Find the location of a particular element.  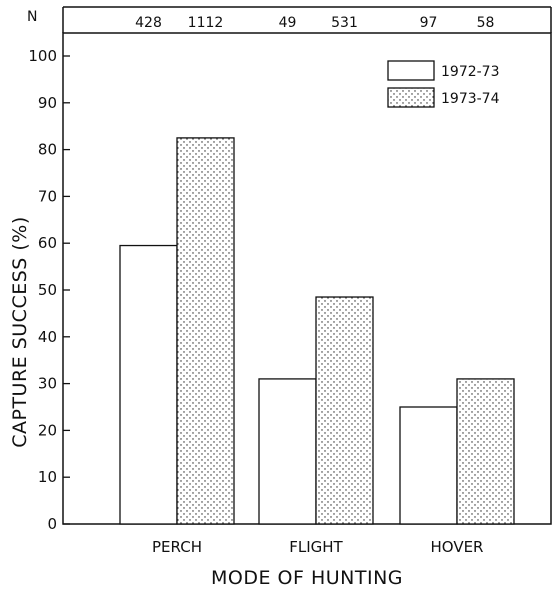

n-value-flight-1972-73: 49 is located at coordinates (288, 23).